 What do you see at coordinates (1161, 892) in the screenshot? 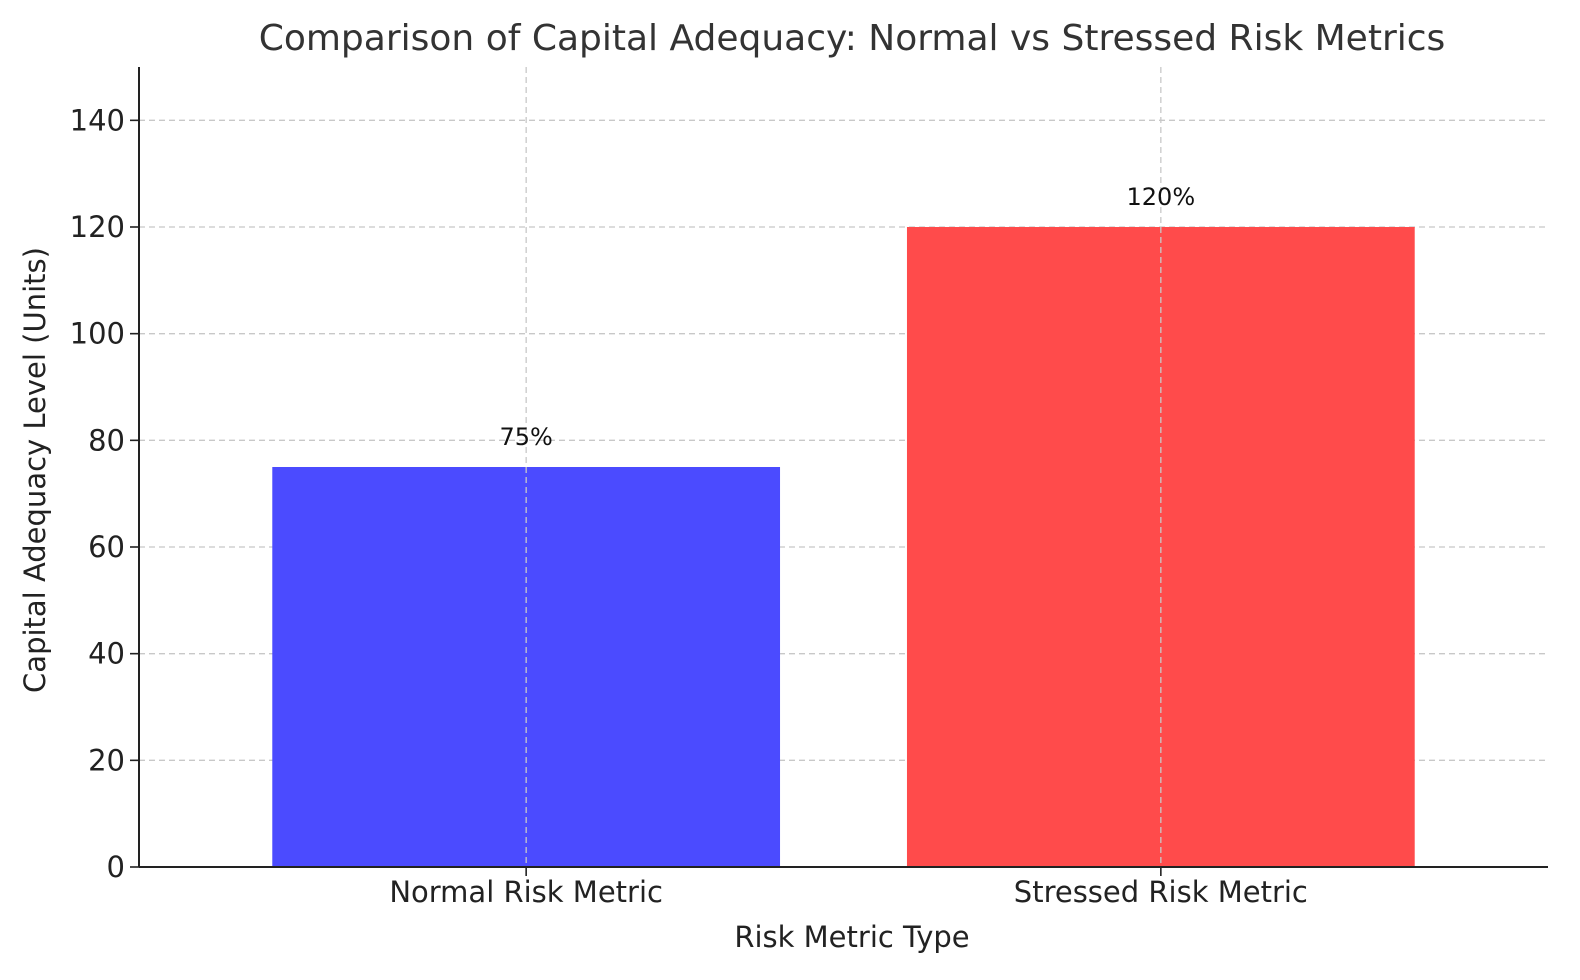
I see `x-tick-label: Stressed Risk Metric` at bounding box center [1161, 892].